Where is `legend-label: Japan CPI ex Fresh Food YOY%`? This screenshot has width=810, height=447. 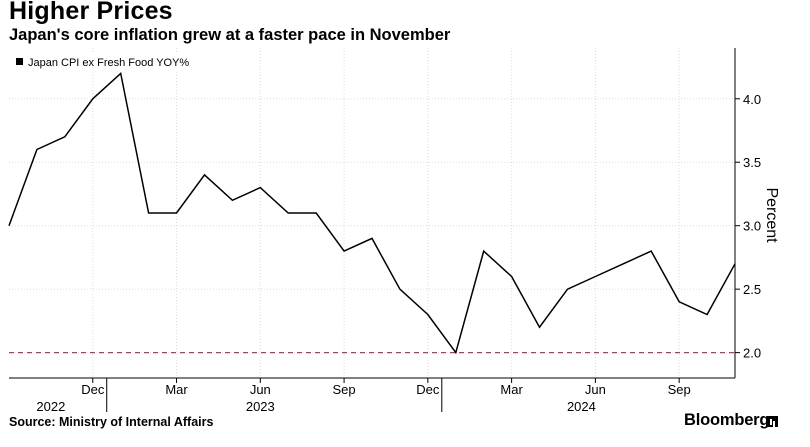 legend-label: Japan CPI ex Fresh Food YOY% is located at coordinates (108, 63).